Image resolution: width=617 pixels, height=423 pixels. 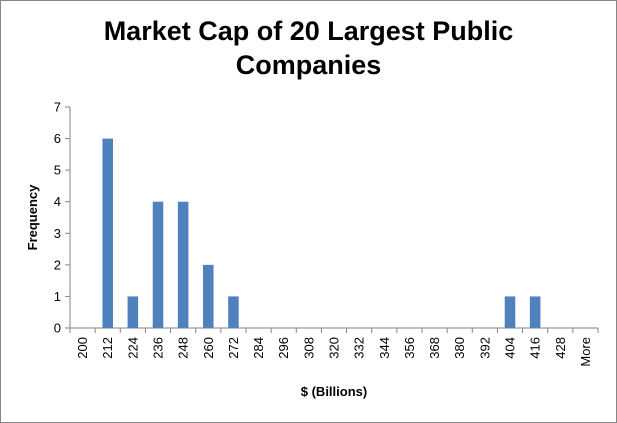 What do you see at coordinates (57, 138) in the screenshot?
I see `y-tick-label: 6` at bounding box center [57, 138].